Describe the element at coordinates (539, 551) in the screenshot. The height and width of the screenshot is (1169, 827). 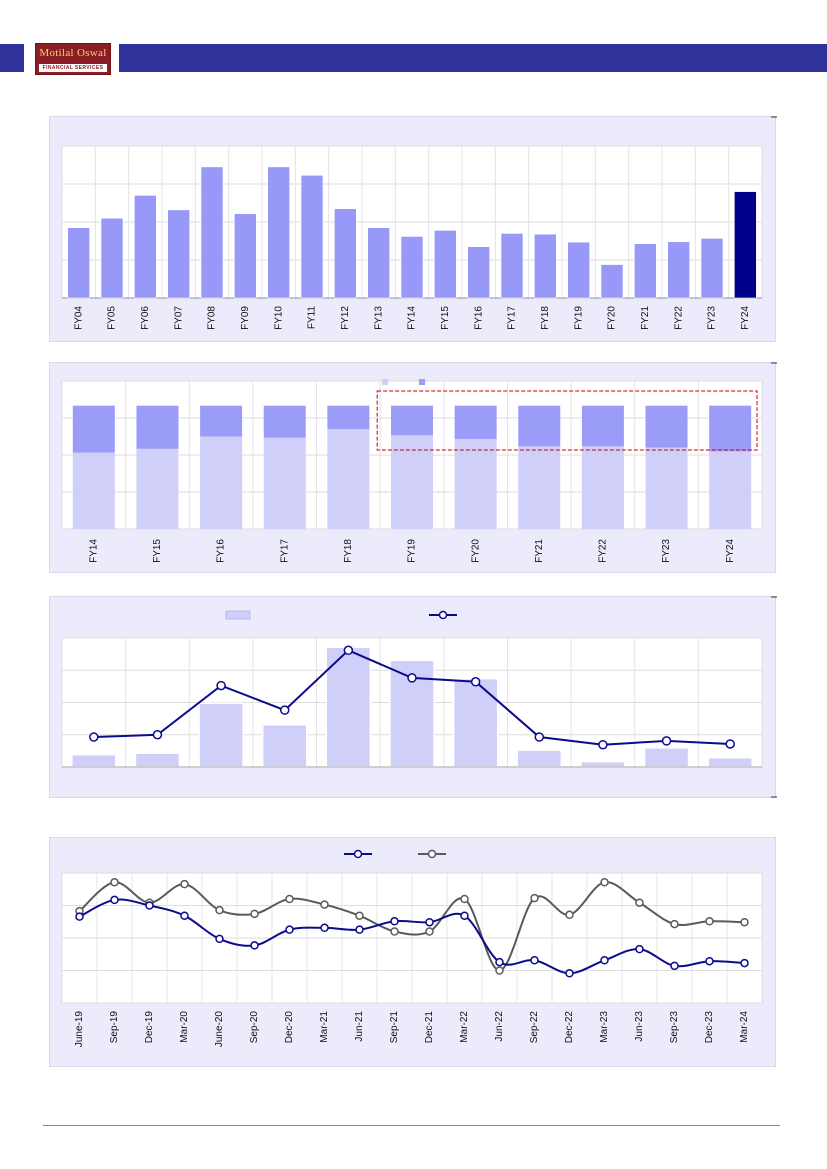
I see `x-tick-label-FY21: FY21` at that location.